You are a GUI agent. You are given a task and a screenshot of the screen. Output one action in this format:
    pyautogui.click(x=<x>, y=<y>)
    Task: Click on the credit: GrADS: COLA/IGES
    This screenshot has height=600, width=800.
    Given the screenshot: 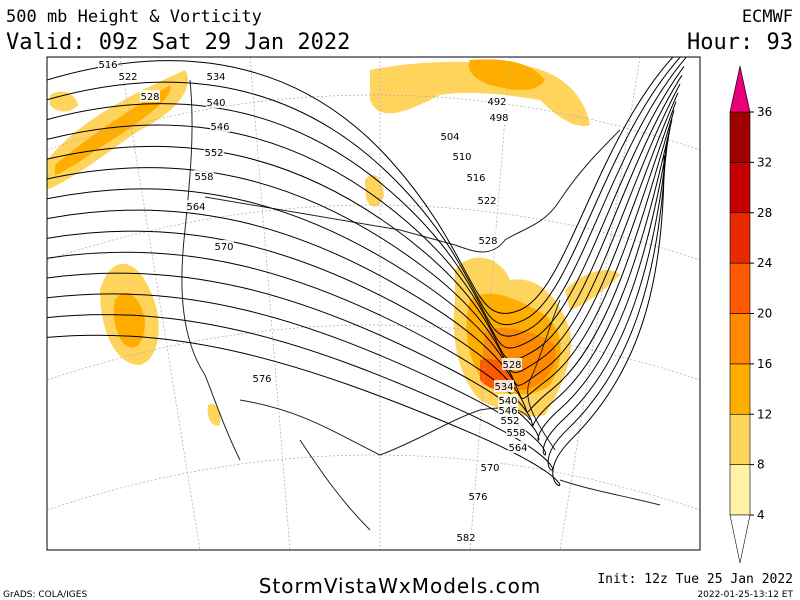 What is the action you would take?
    pyautogui.click(x=45, y=595)
    